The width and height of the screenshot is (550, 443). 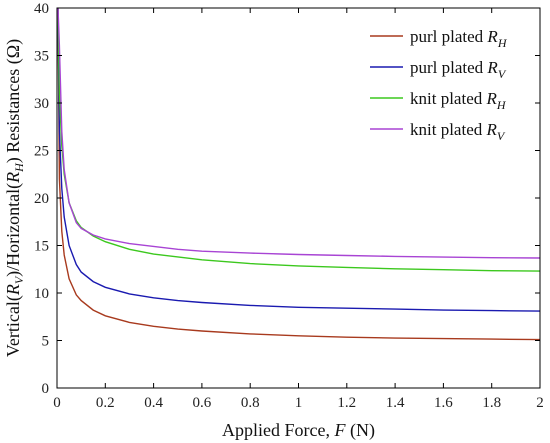 What do you see at coordinates (540, 403) in the screenshot?
I see `x-tick-label: 2` at bounding box center [540, 403].